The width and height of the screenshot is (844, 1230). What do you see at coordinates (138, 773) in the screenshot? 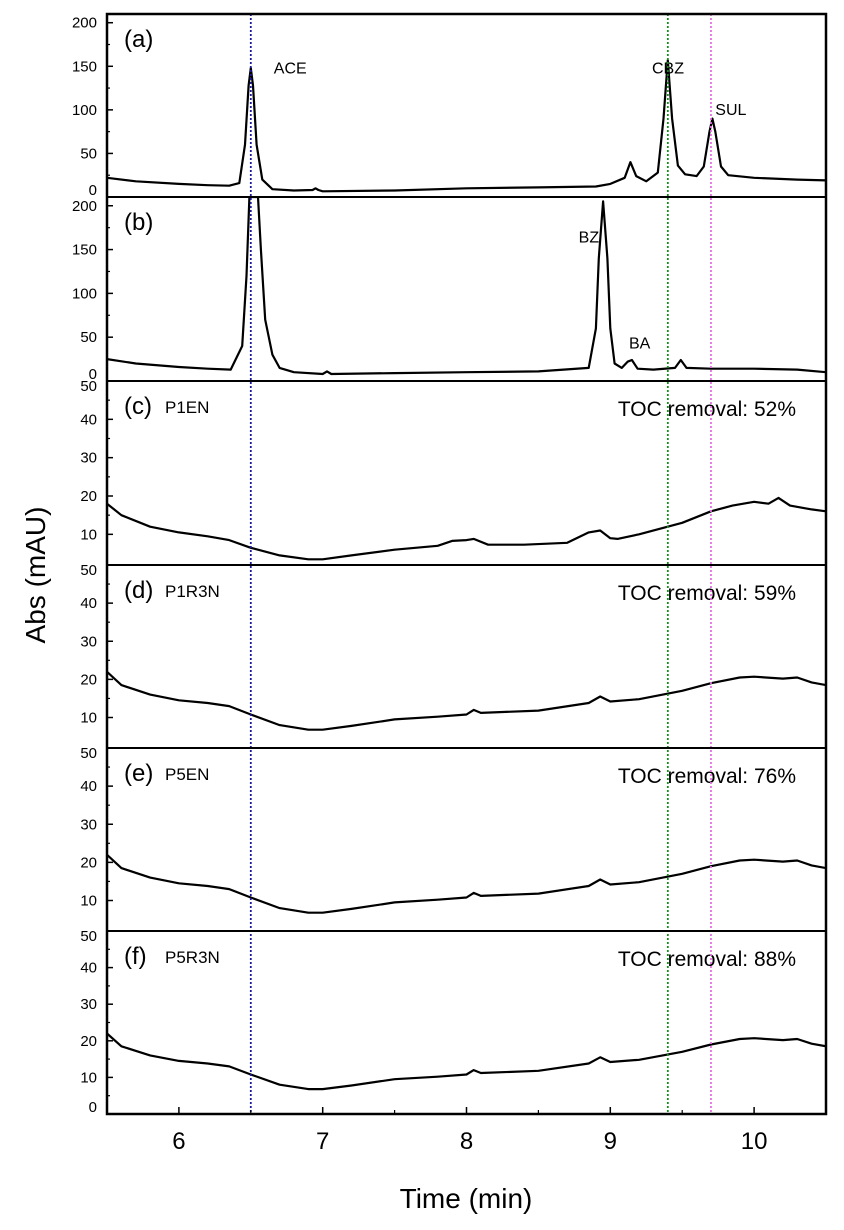
I see `panel-label: (e)` at bounding box center [138, 773].